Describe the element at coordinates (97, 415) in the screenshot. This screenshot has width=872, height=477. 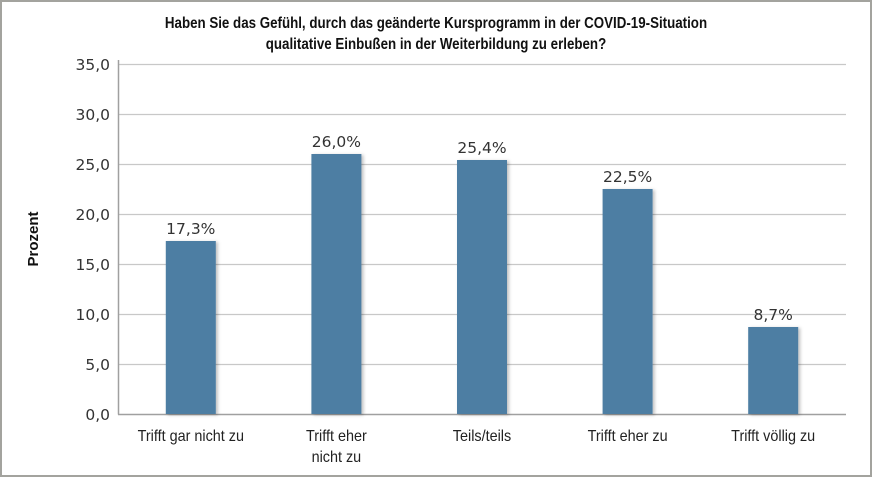
I see `y-tick-label: 0,0` at that location.